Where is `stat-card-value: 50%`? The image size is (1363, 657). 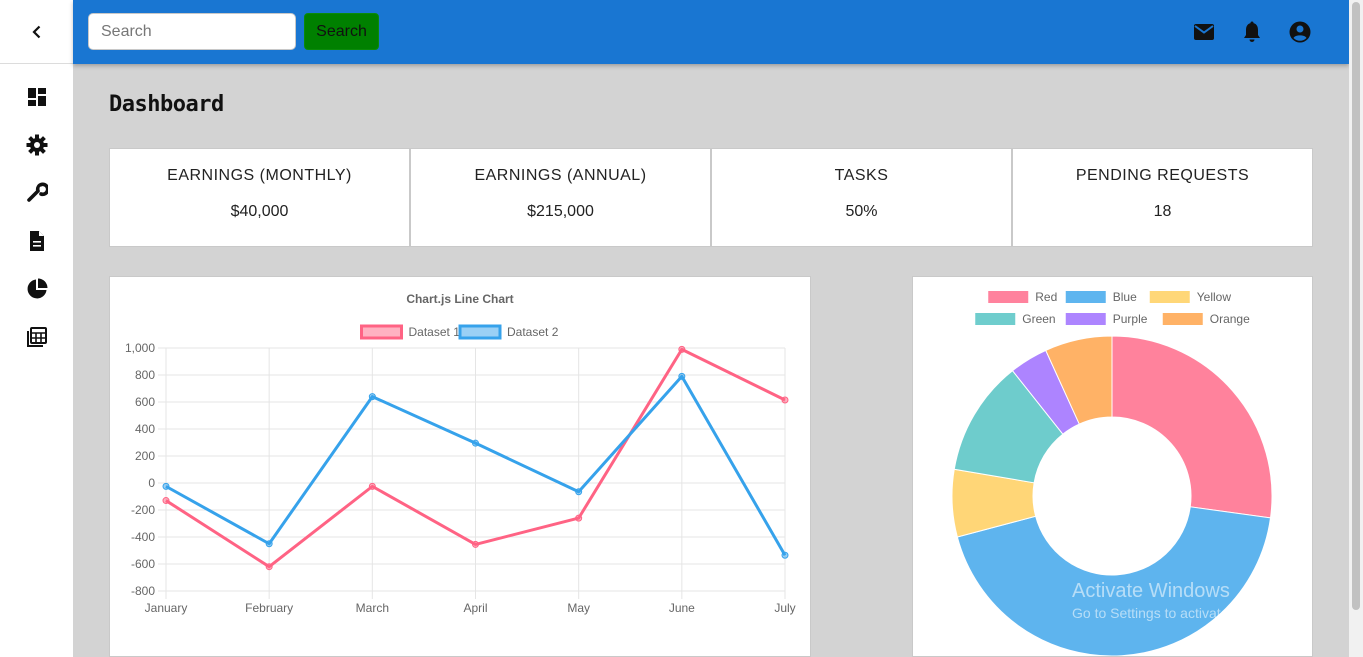 stat-card-value: 50% is located at coordinates (861, 211).